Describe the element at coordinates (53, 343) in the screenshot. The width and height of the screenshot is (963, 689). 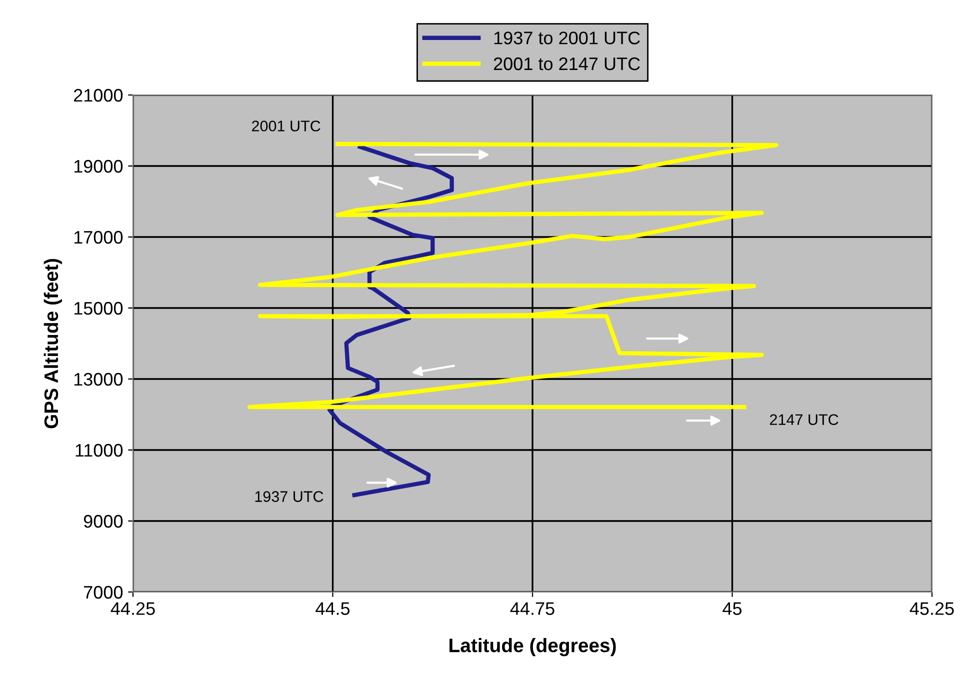
I see `y-axis-title: GPS Altitude (feet)` at that location.